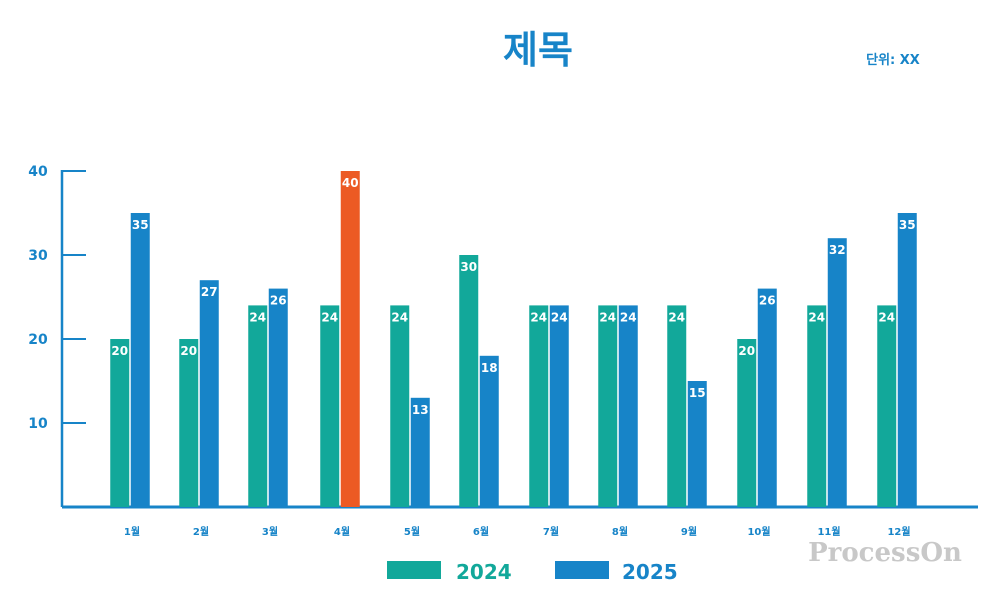  Describe the element at coordinates (489, 368) in the screenshot. I see `data-label: 18` at that location.